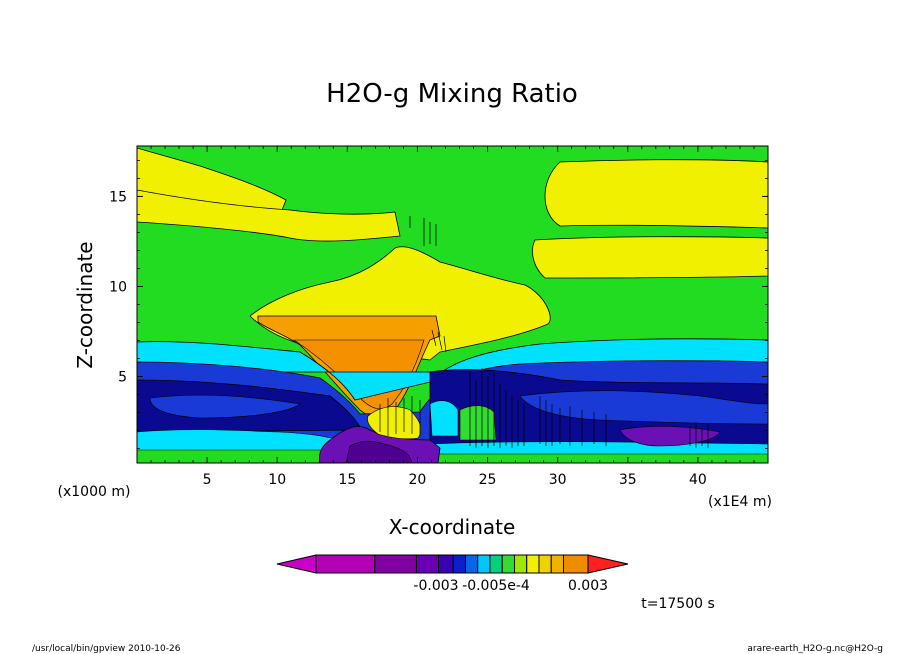  I want to click on y-tick-label: 15, so click(118, 197).